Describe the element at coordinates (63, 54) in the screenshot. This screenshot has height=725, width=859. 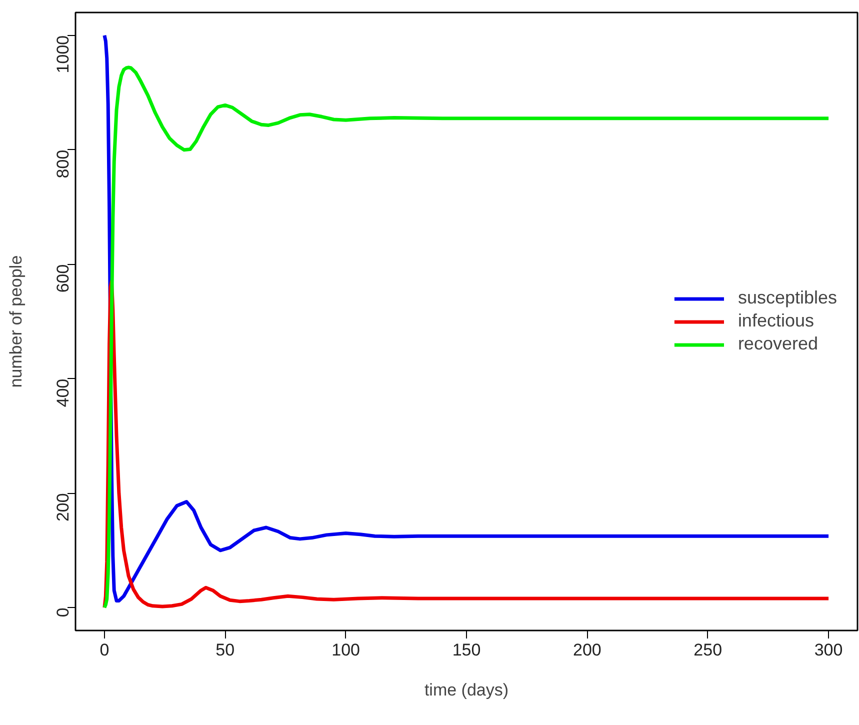
I see `y-tick-label: 1000` at that location.